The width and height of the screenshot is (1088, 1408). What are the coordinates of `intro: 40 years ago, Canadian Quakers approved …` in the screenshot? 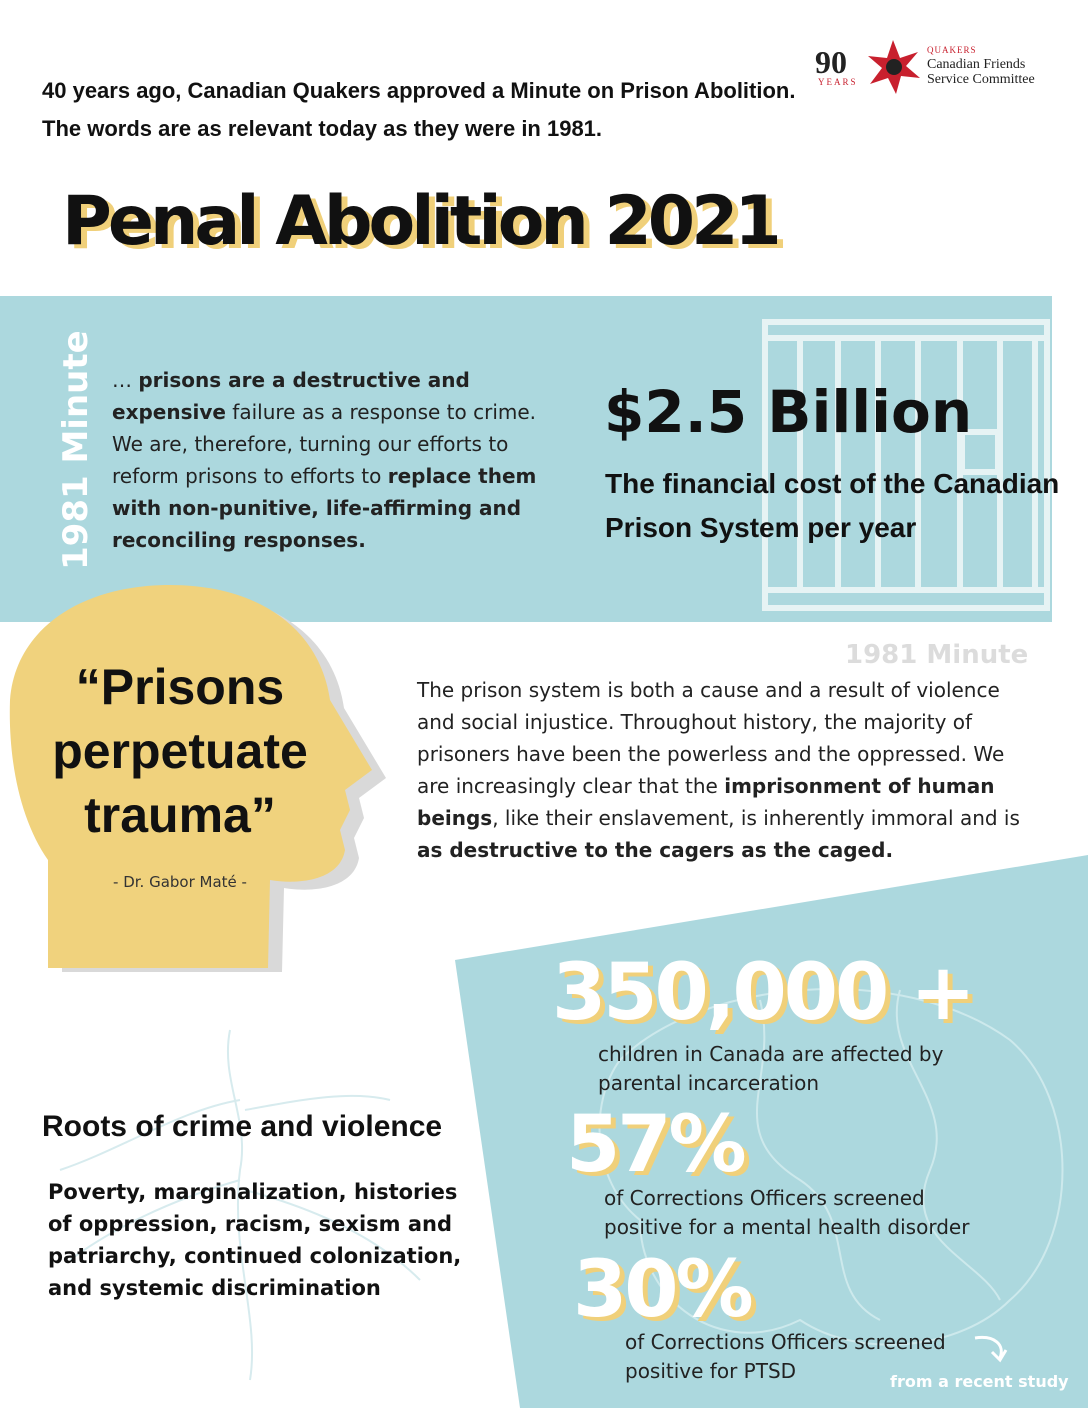 It's located at (419, 109).